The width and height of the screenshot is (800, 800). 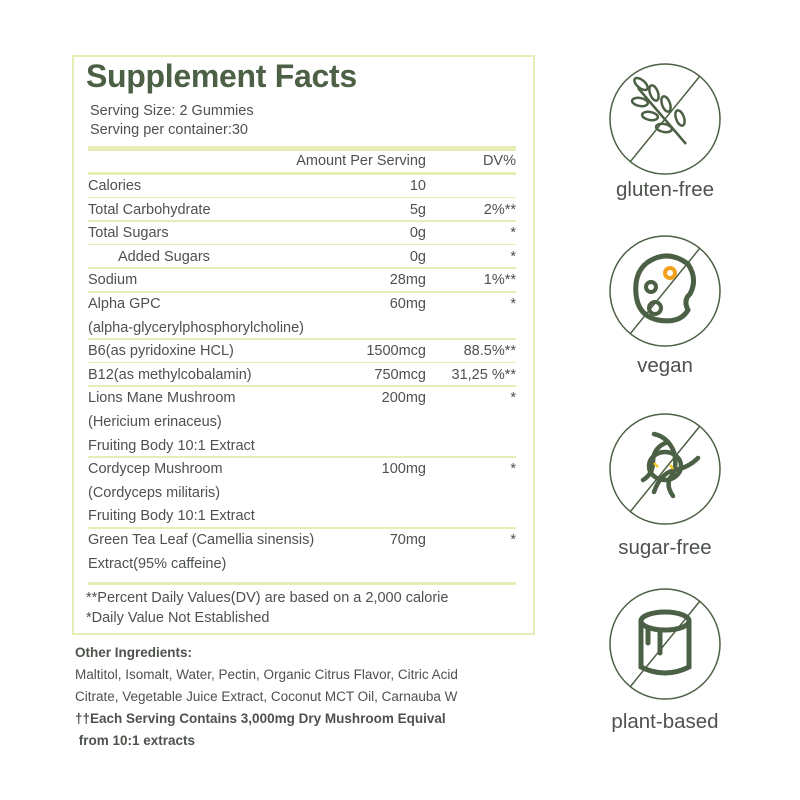 What do you see at coordinates (665, 547) in the screenshot?
I see `badge-label-sugar-free: sugar-free` at bounding box center [665, 547].